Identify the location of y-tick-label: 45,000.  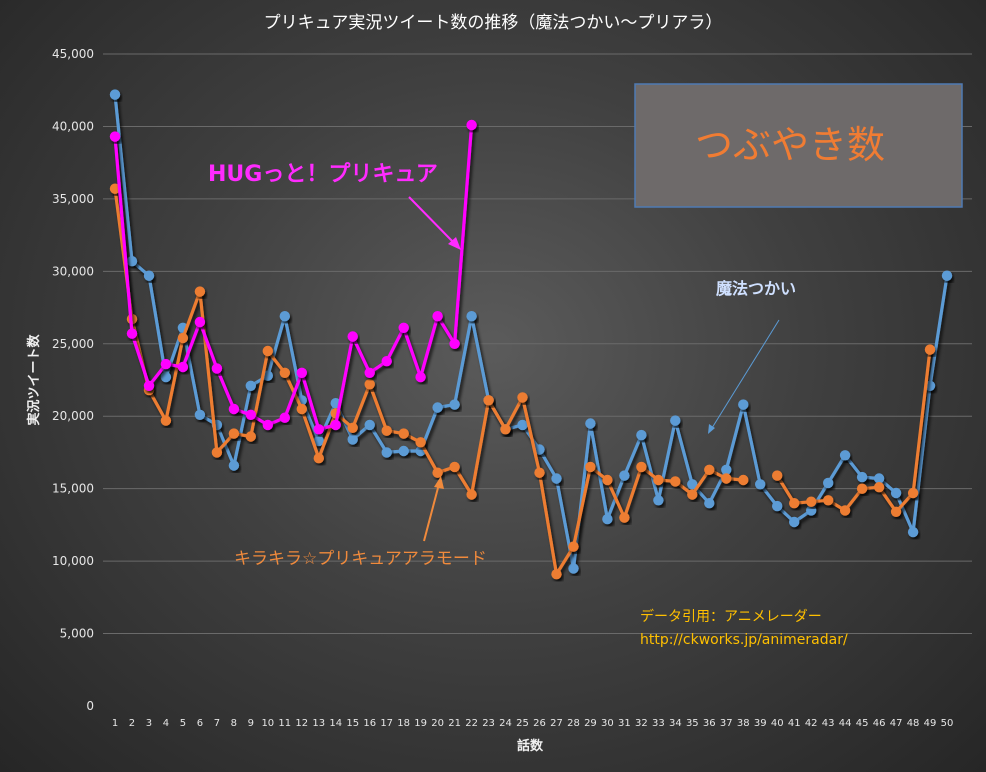
(73, 54).